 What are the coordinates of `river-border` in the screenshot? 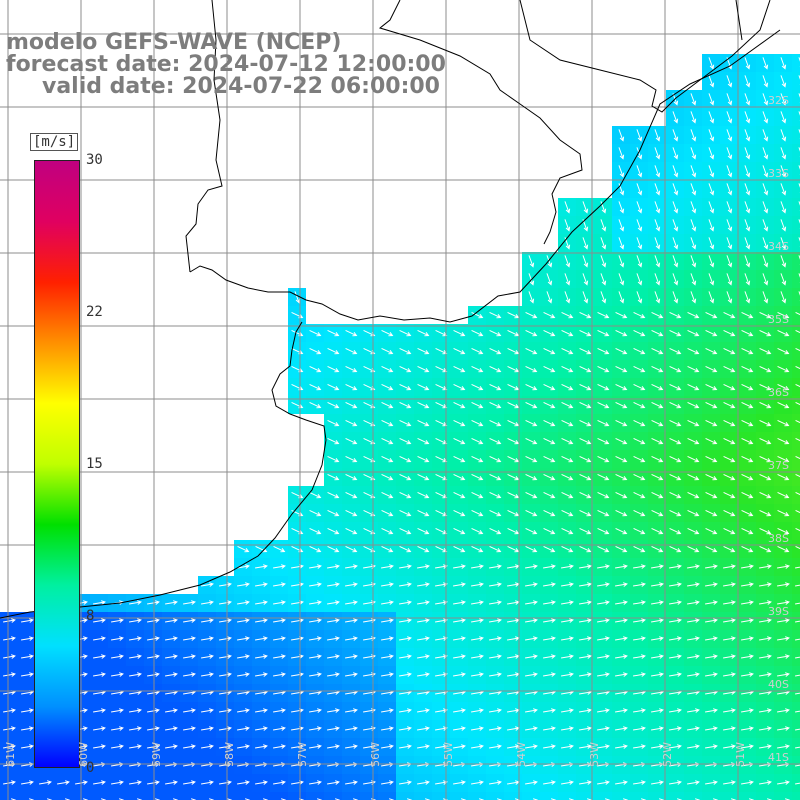 It's located at (204, 136).